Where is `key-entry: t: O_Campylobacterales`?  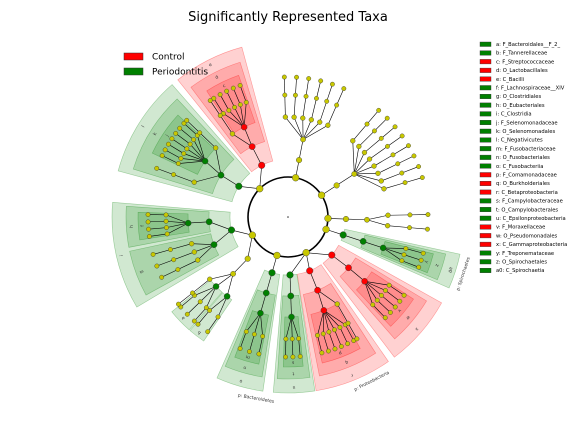
key-entry: t: O_Campylobacterales is located at coordinates (527, 210).